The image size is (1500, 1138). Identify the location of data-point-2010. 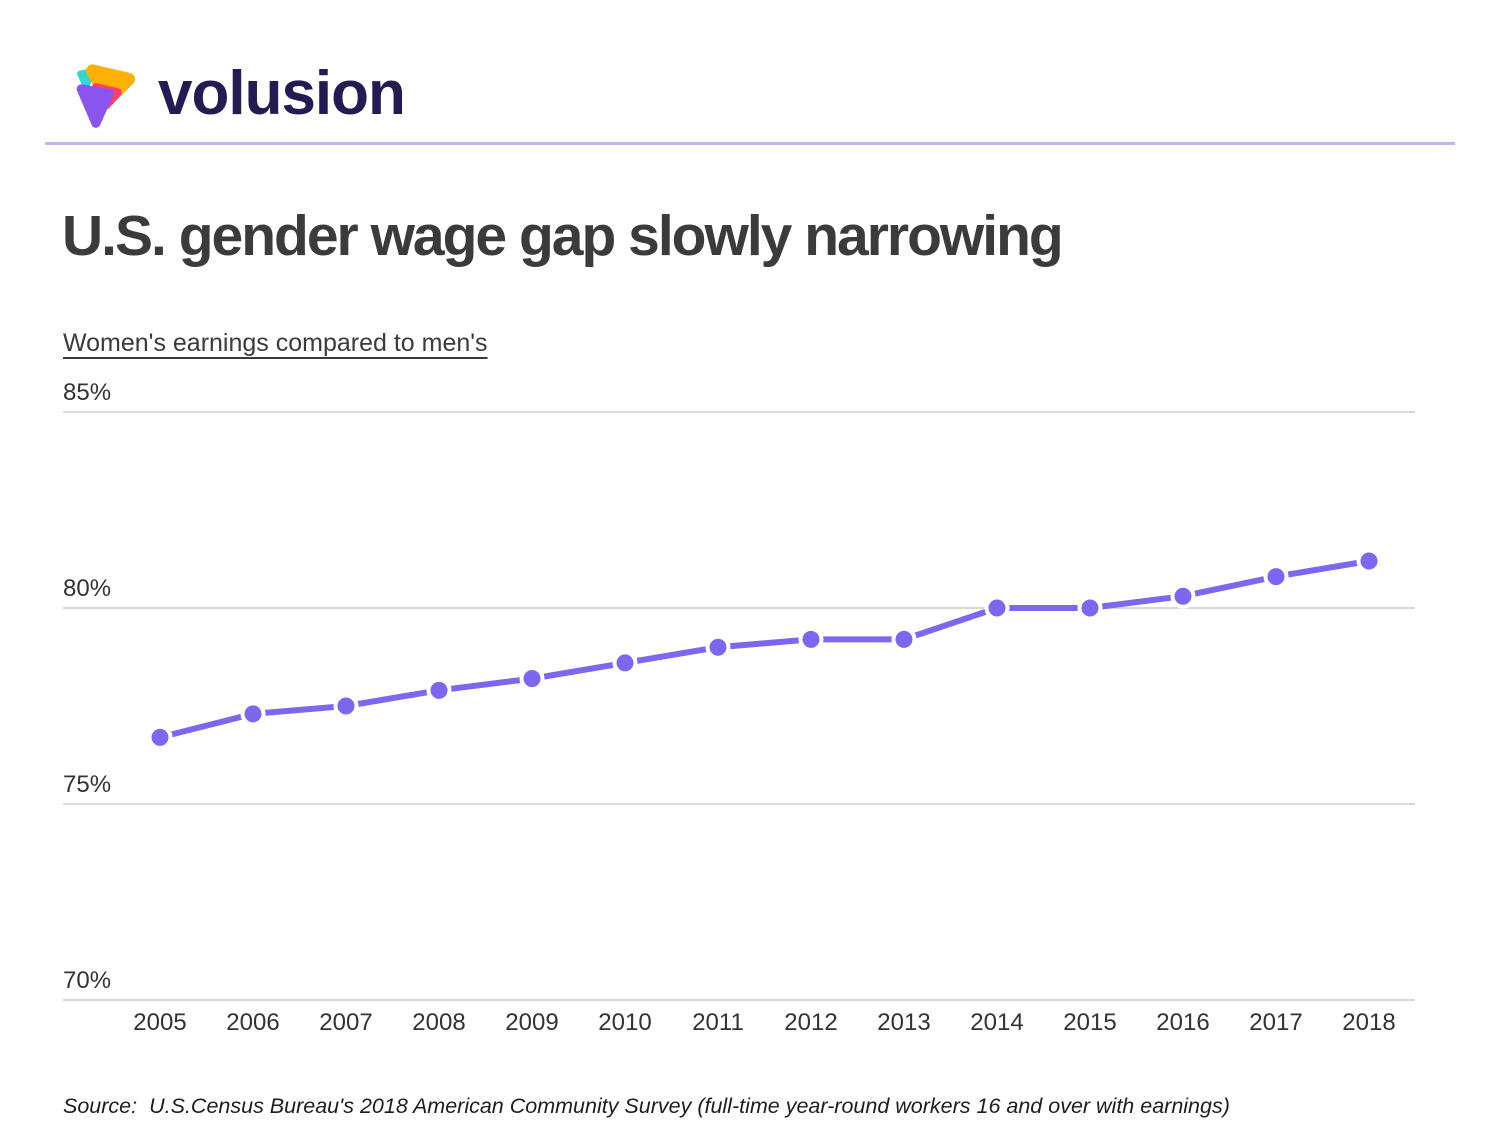
(625, 663).